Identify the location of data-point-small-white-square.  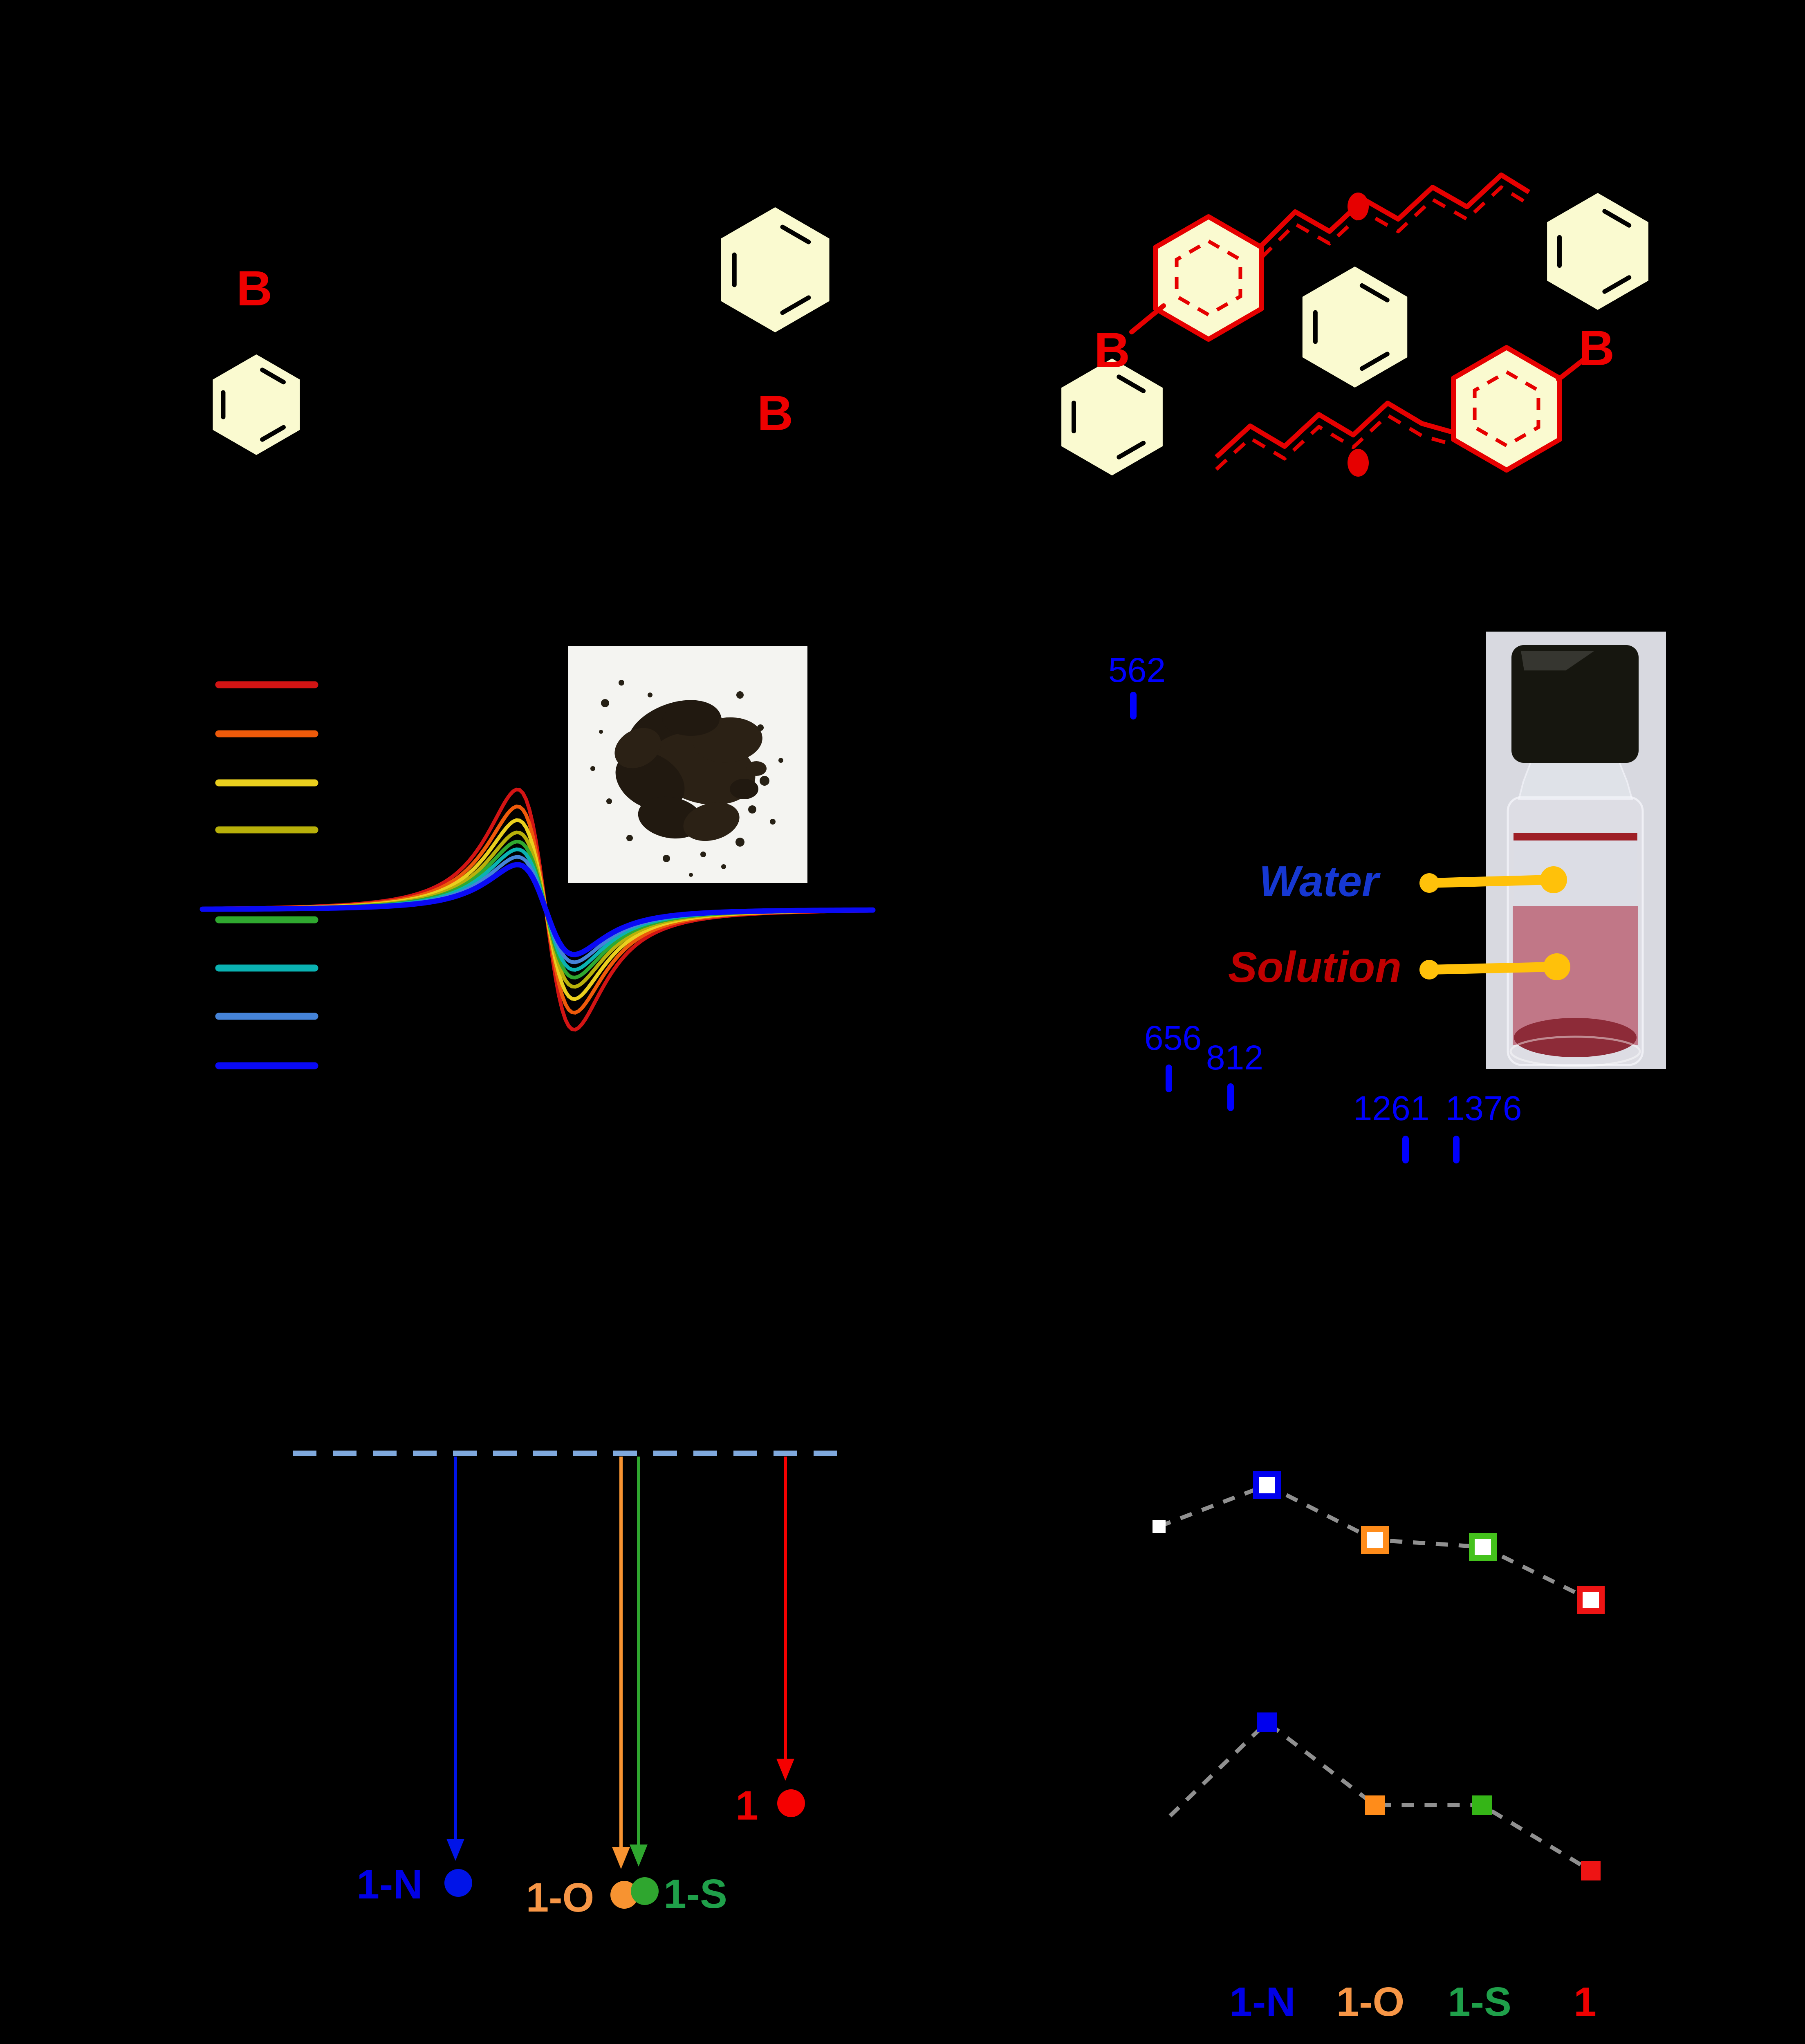
(1159, 1527).